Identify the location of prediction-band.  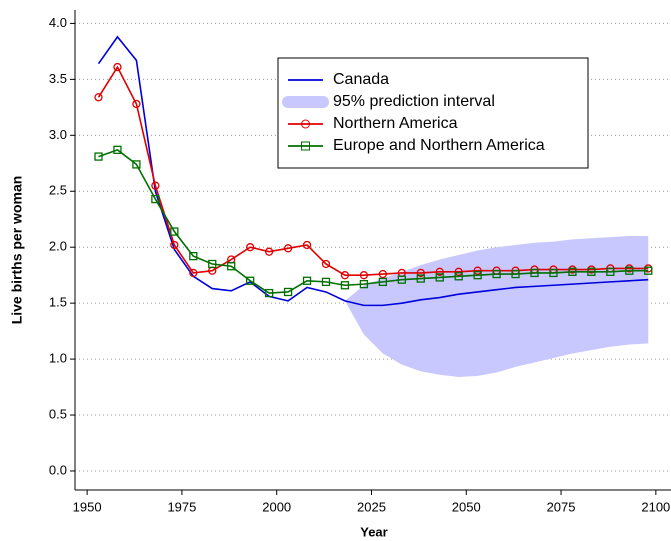
(496, 306).